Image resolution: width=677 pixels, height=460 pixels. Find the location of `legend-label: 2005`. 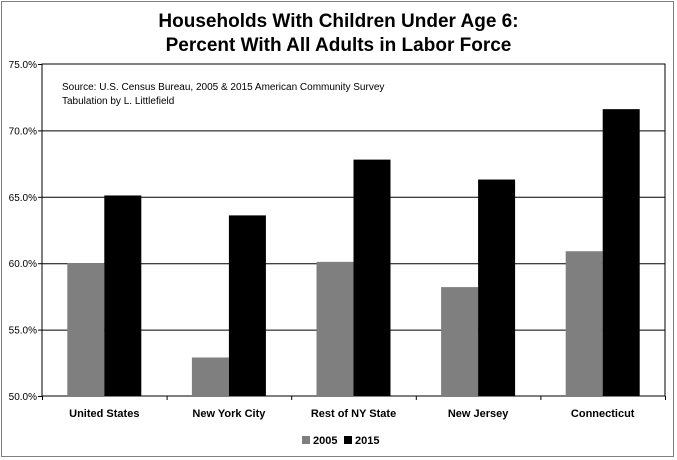

legend-label: 2005 is located at coordinates (325, 441).